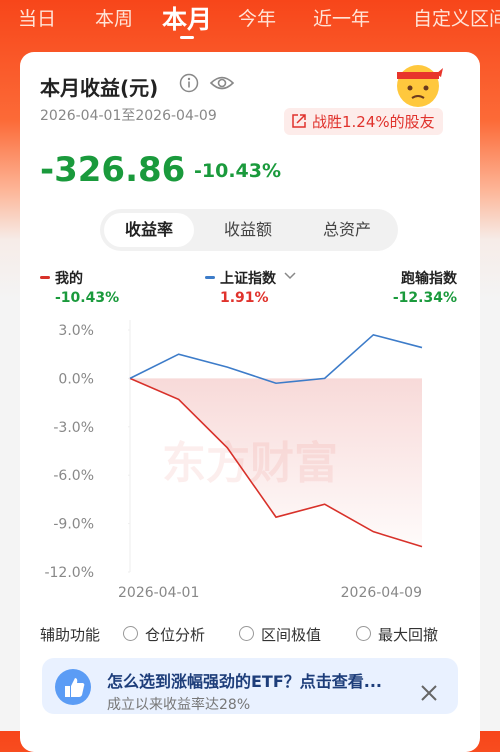 This screenshot has height=752, width=500. What do you see at coordinates (73, 476) in the screenshot?
I see `y-tick-label: -6.0%` at bounding box center [73, 476].